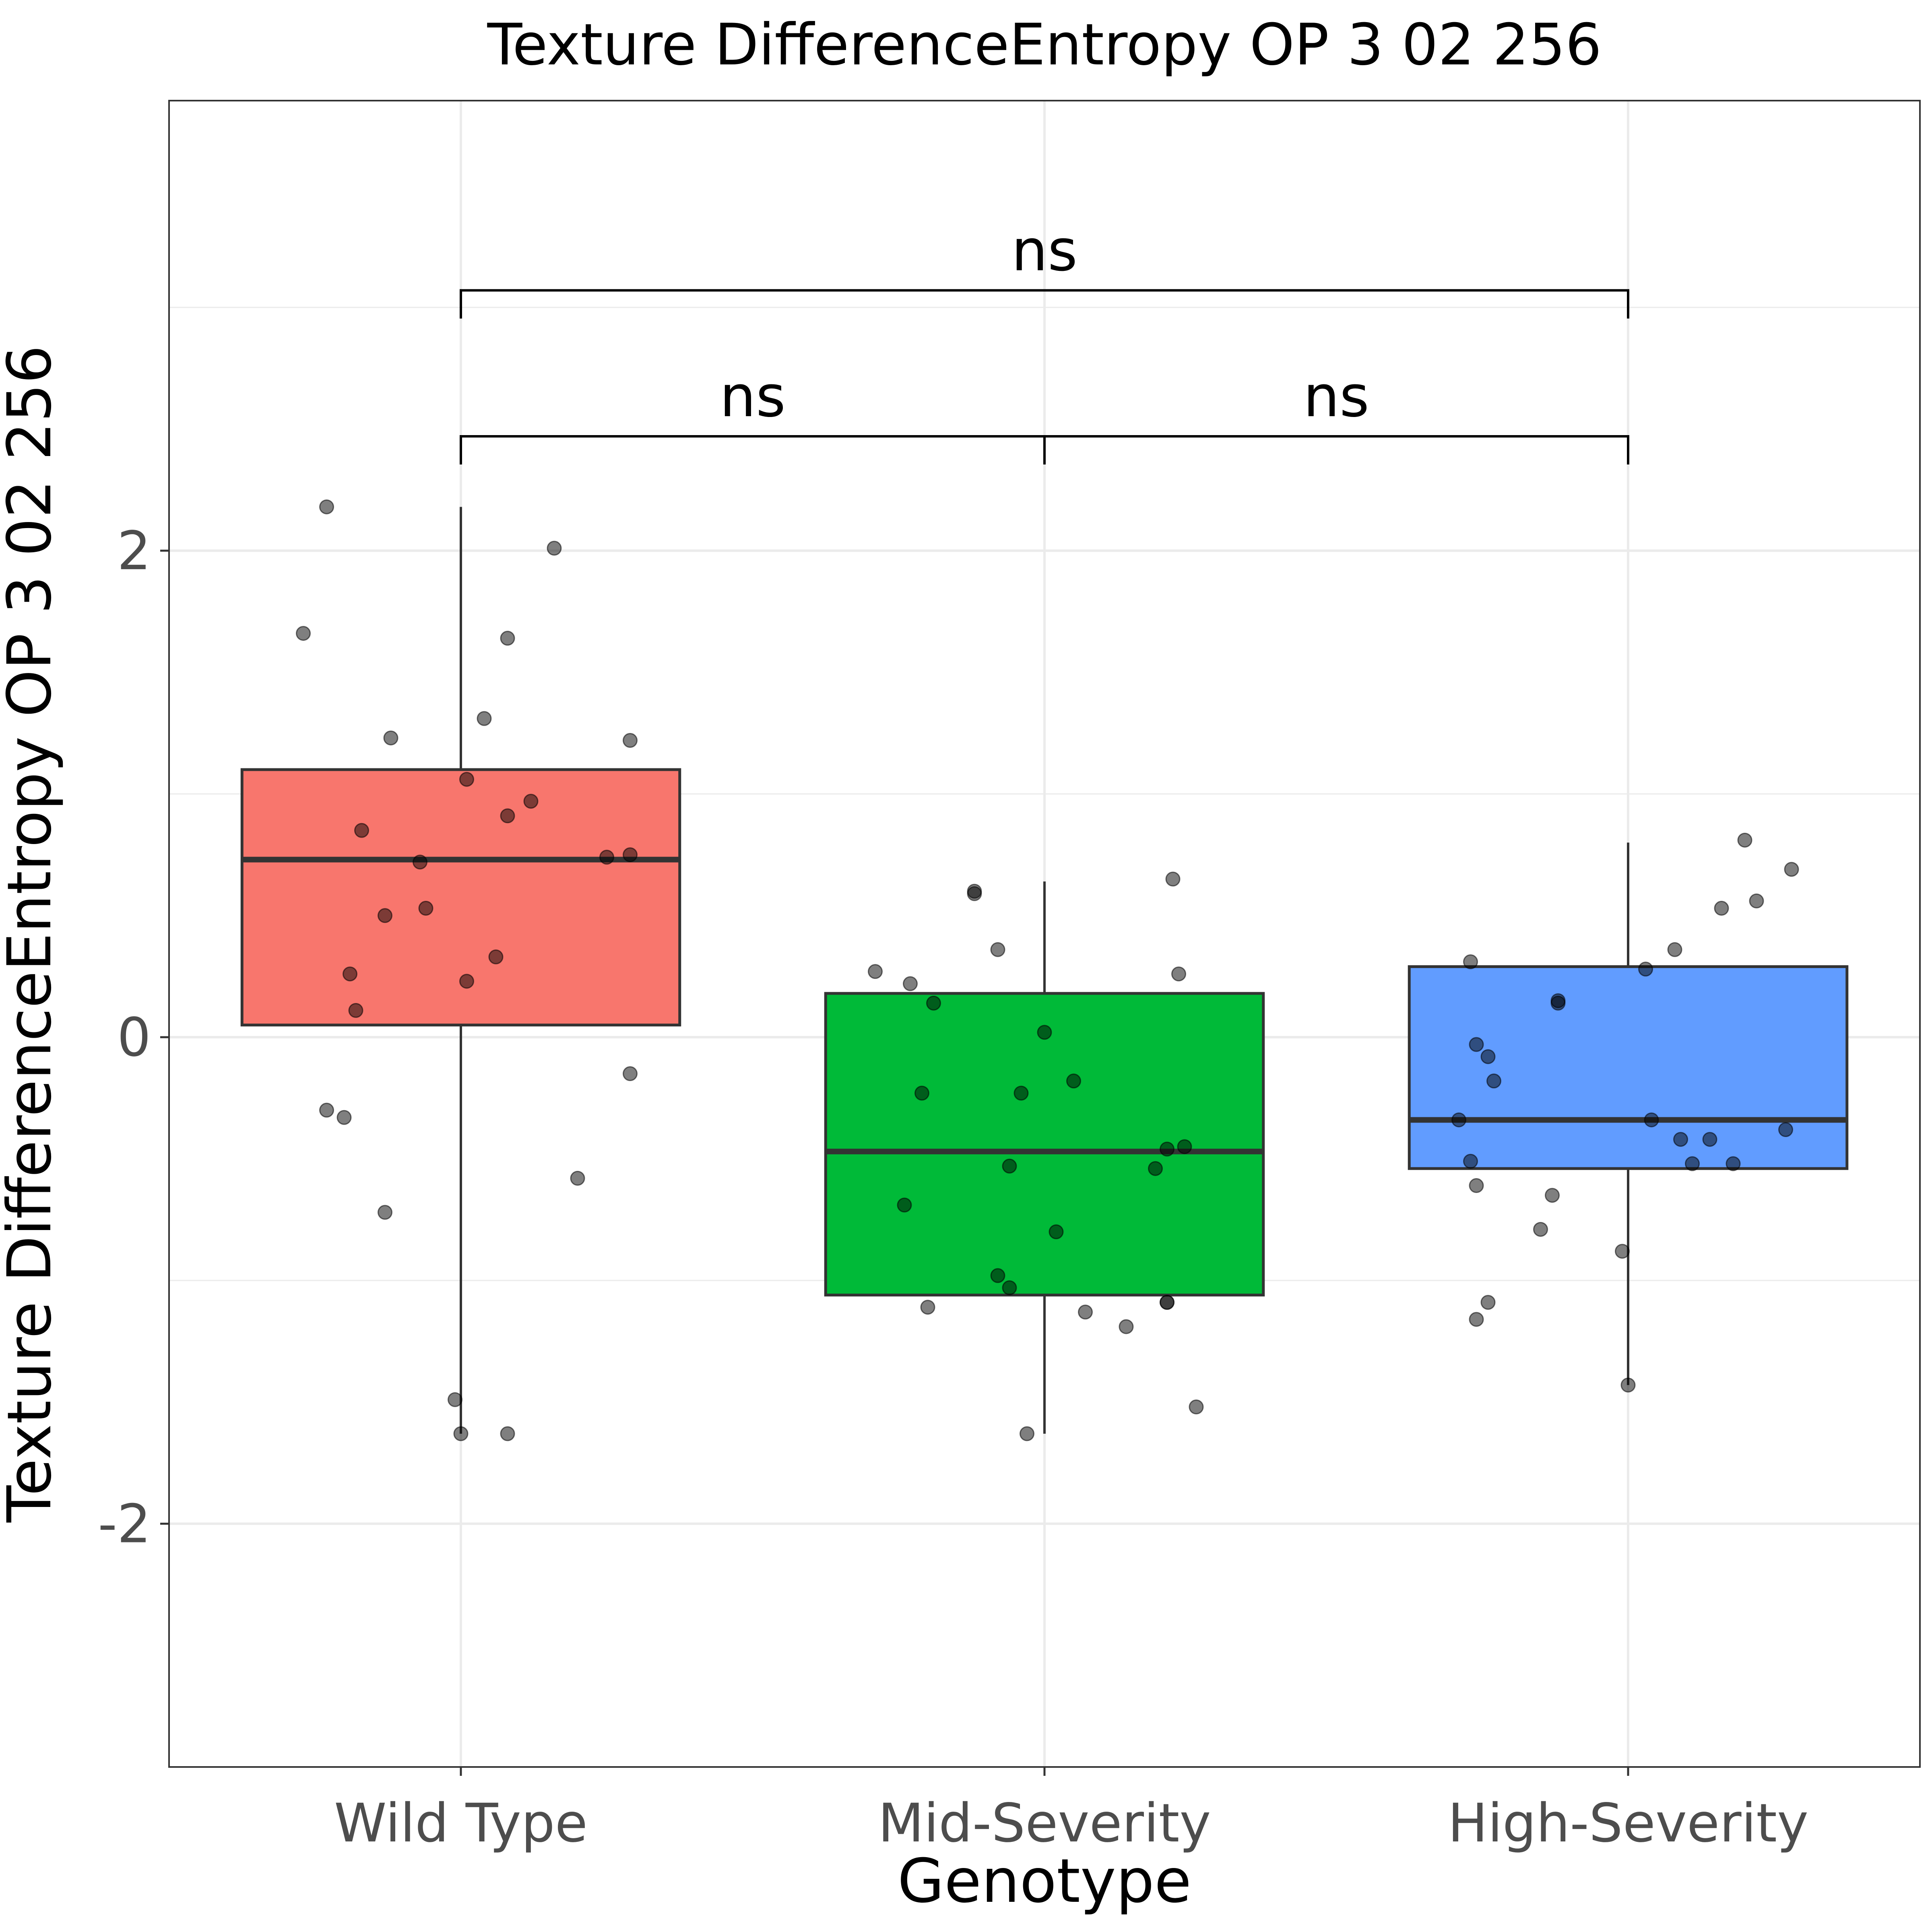 The width and height of the screenshot is (1932, 1932). What do you see at coordinates (1044, 341) in the screenshot?
I see `significance-brackets: ns ns ns` at bounding box center [1044, 341].